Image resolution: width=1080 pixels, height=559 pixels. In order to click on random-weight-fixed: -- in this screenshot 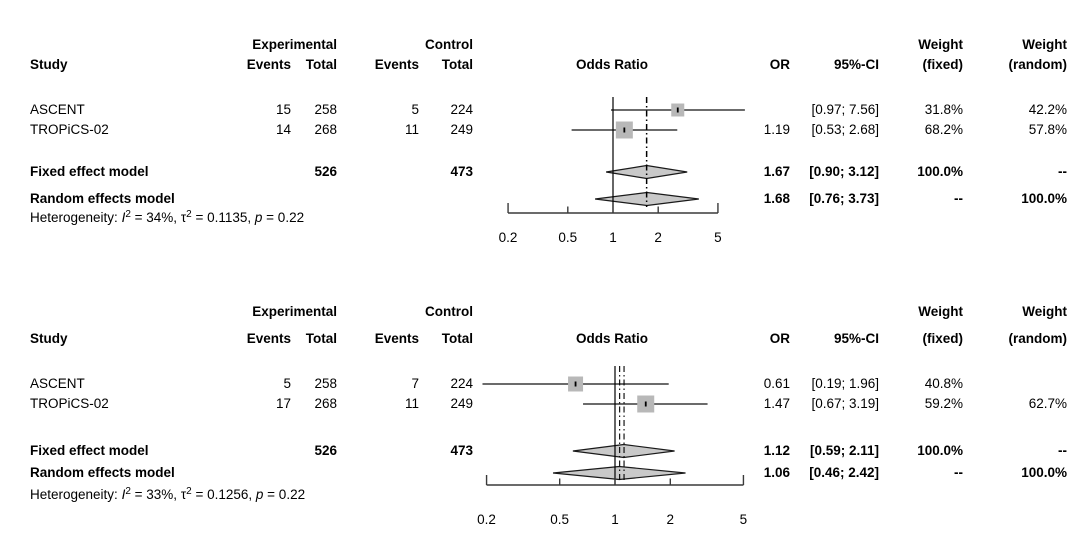, I will do `click(958, 472)`.